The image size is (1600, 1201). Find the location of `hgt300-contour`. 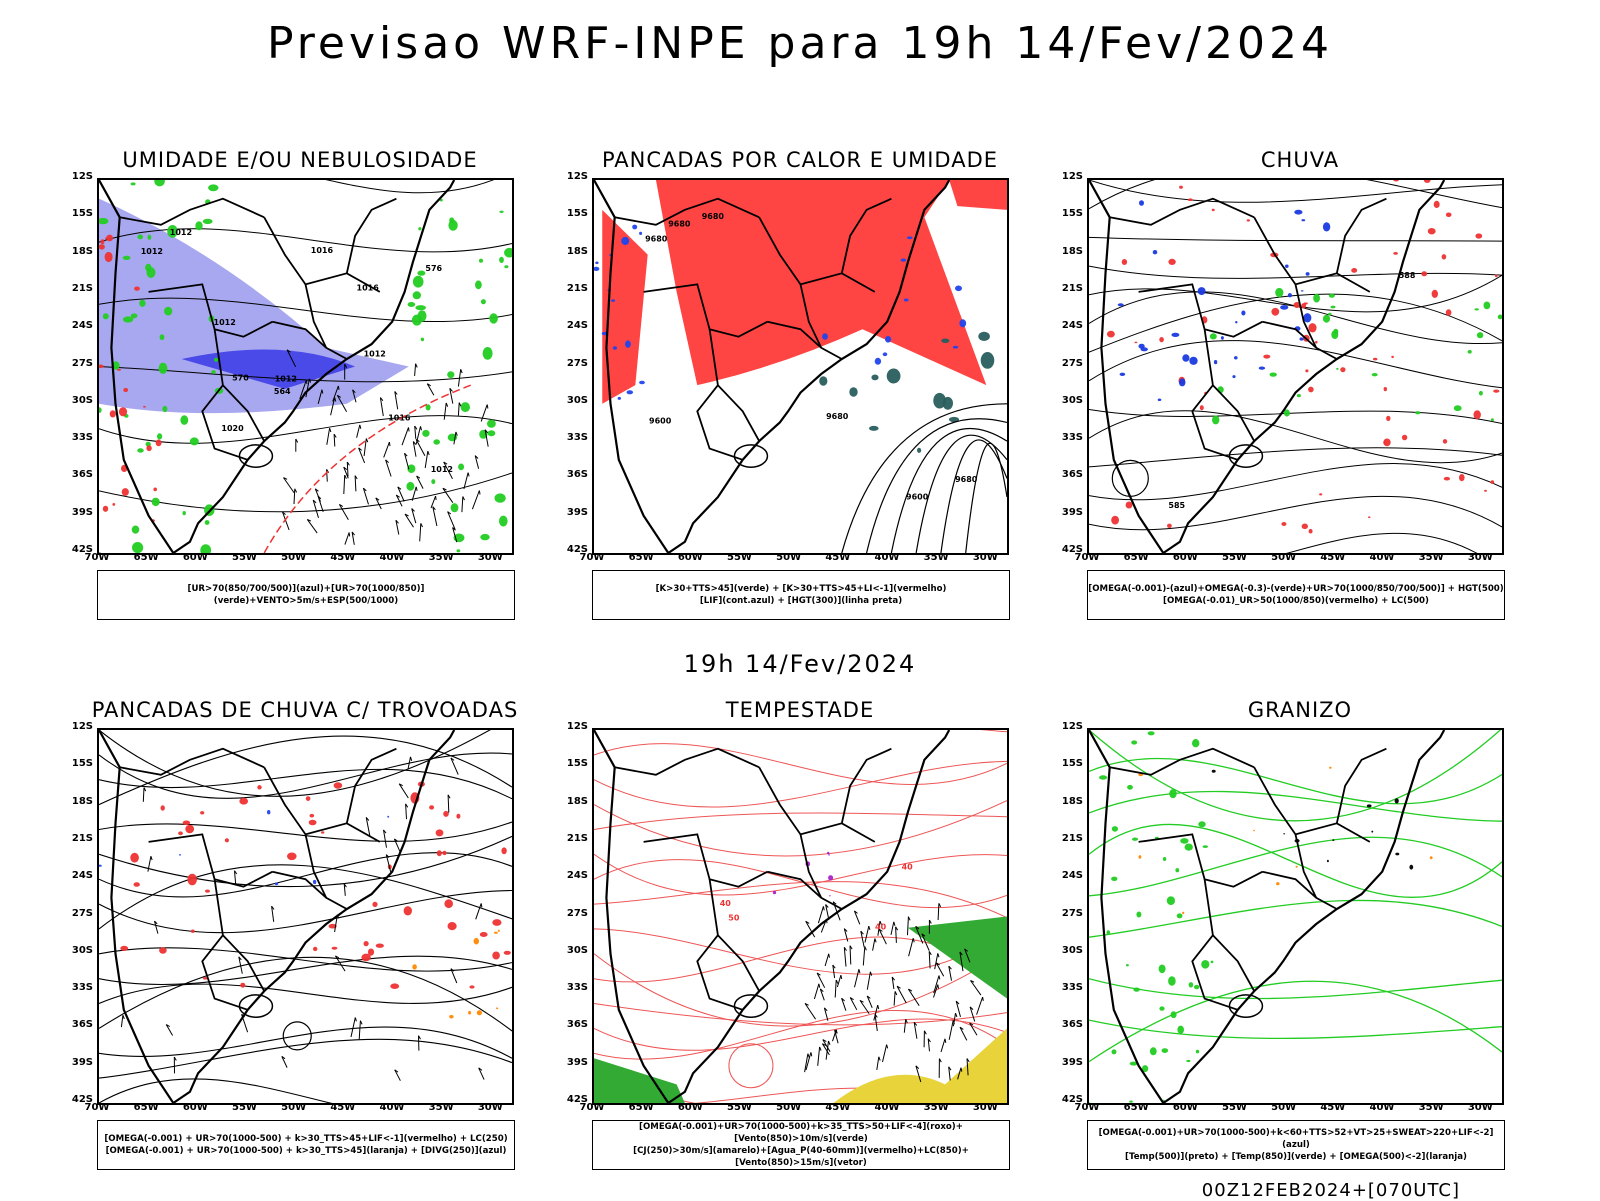

hgt300-contour is located at coordinates (949, 490).